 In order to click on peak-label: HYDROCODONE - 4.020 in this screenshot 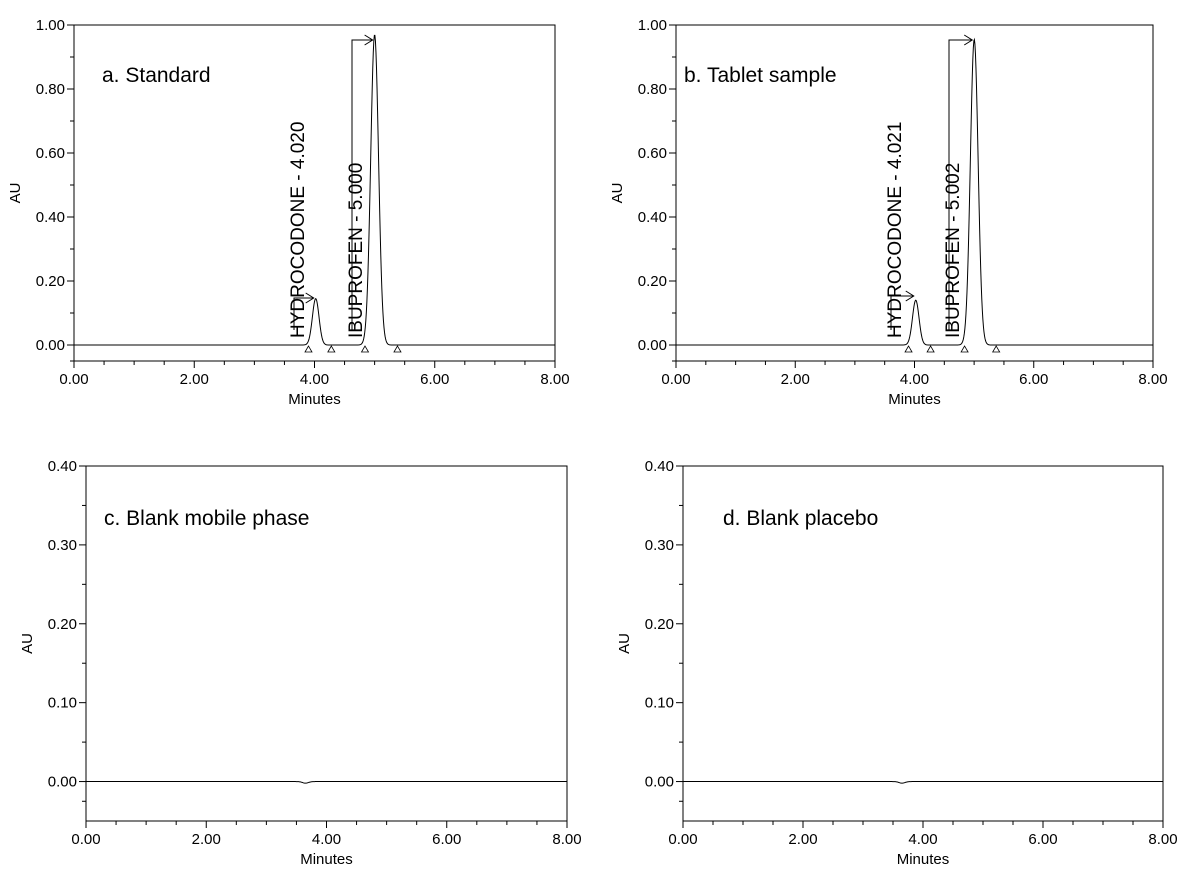, I will do `click(298, 230)`.